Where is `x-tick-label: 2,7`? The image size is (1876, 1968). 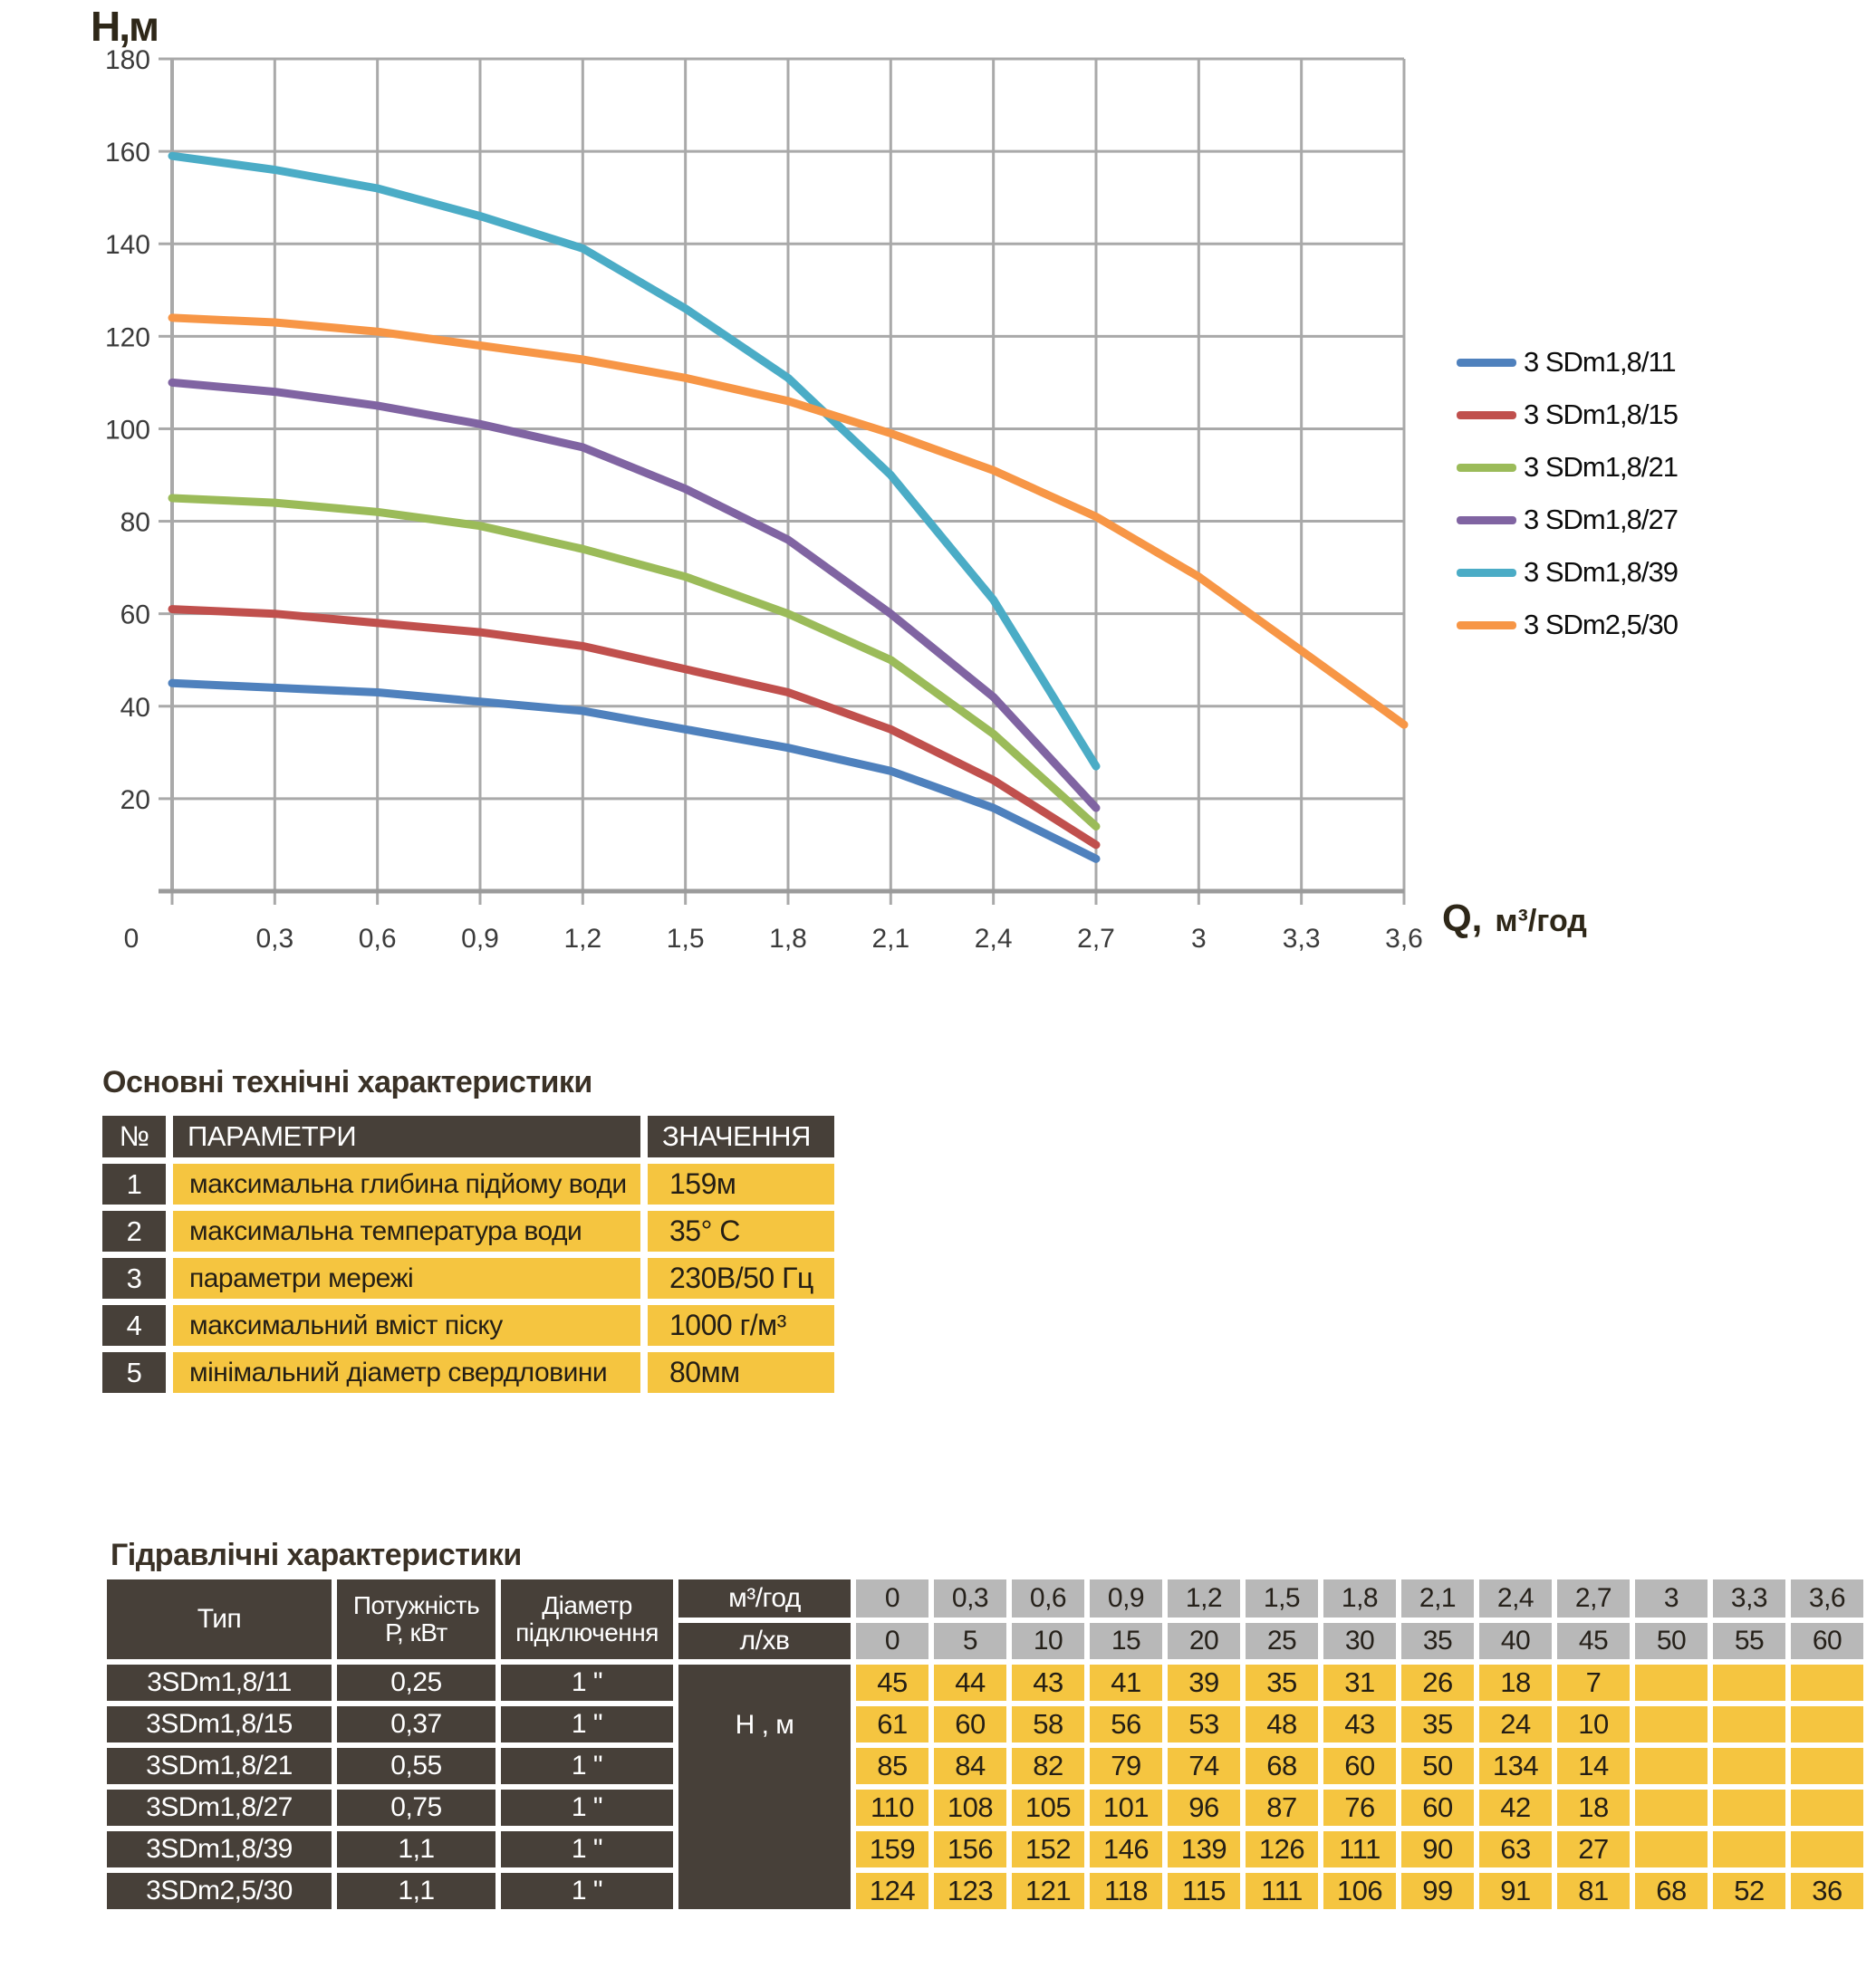
x-tick-label: 2,7 is located at coordinates (1096, 939).